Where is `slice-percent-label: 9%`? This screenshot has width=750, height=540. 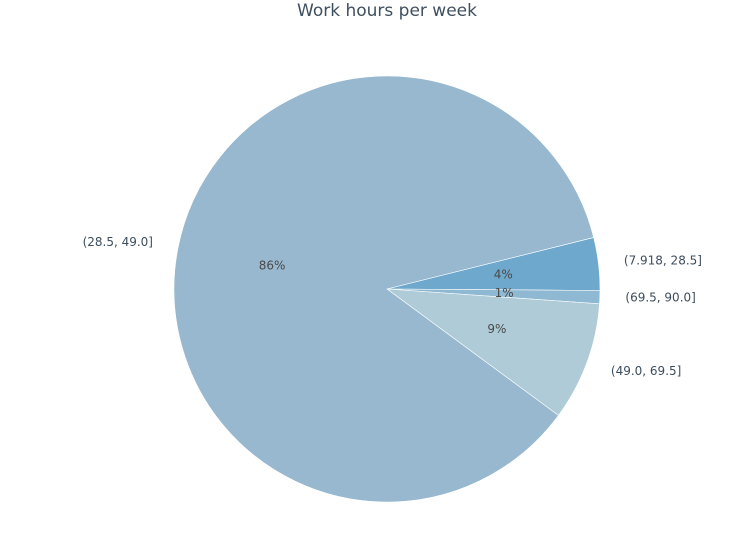
slice-percent-label: 9% is located at coordinates (496, 329).